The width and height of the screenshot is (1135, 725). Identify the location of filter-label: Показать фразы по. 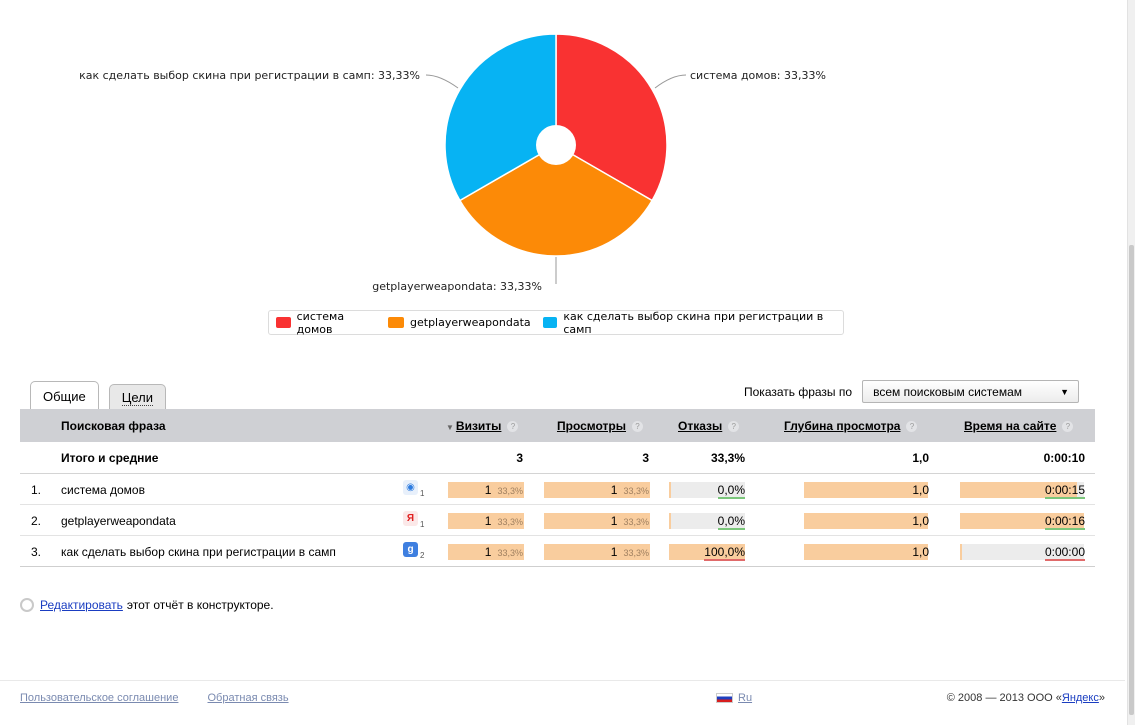
(798, 391).